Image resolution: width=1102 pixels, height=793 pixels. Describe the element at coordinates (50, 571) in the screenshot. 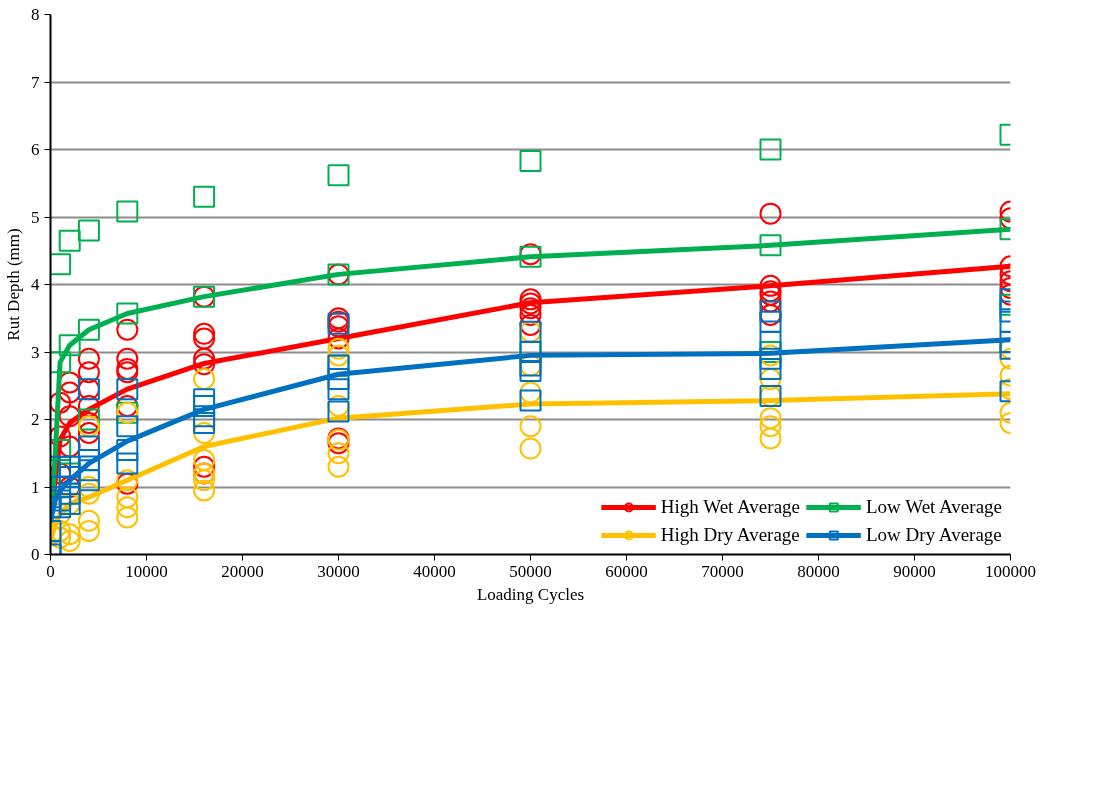

I see `x-tick-label: 0` at that location.